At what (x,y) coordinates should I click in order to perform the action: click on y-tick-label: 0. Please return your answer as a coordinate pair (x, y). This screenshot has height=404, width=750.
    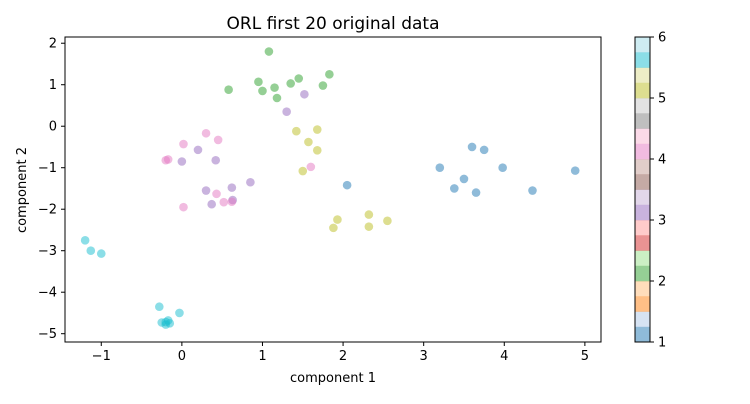
    Looking at the image, I should click on (53, 127).